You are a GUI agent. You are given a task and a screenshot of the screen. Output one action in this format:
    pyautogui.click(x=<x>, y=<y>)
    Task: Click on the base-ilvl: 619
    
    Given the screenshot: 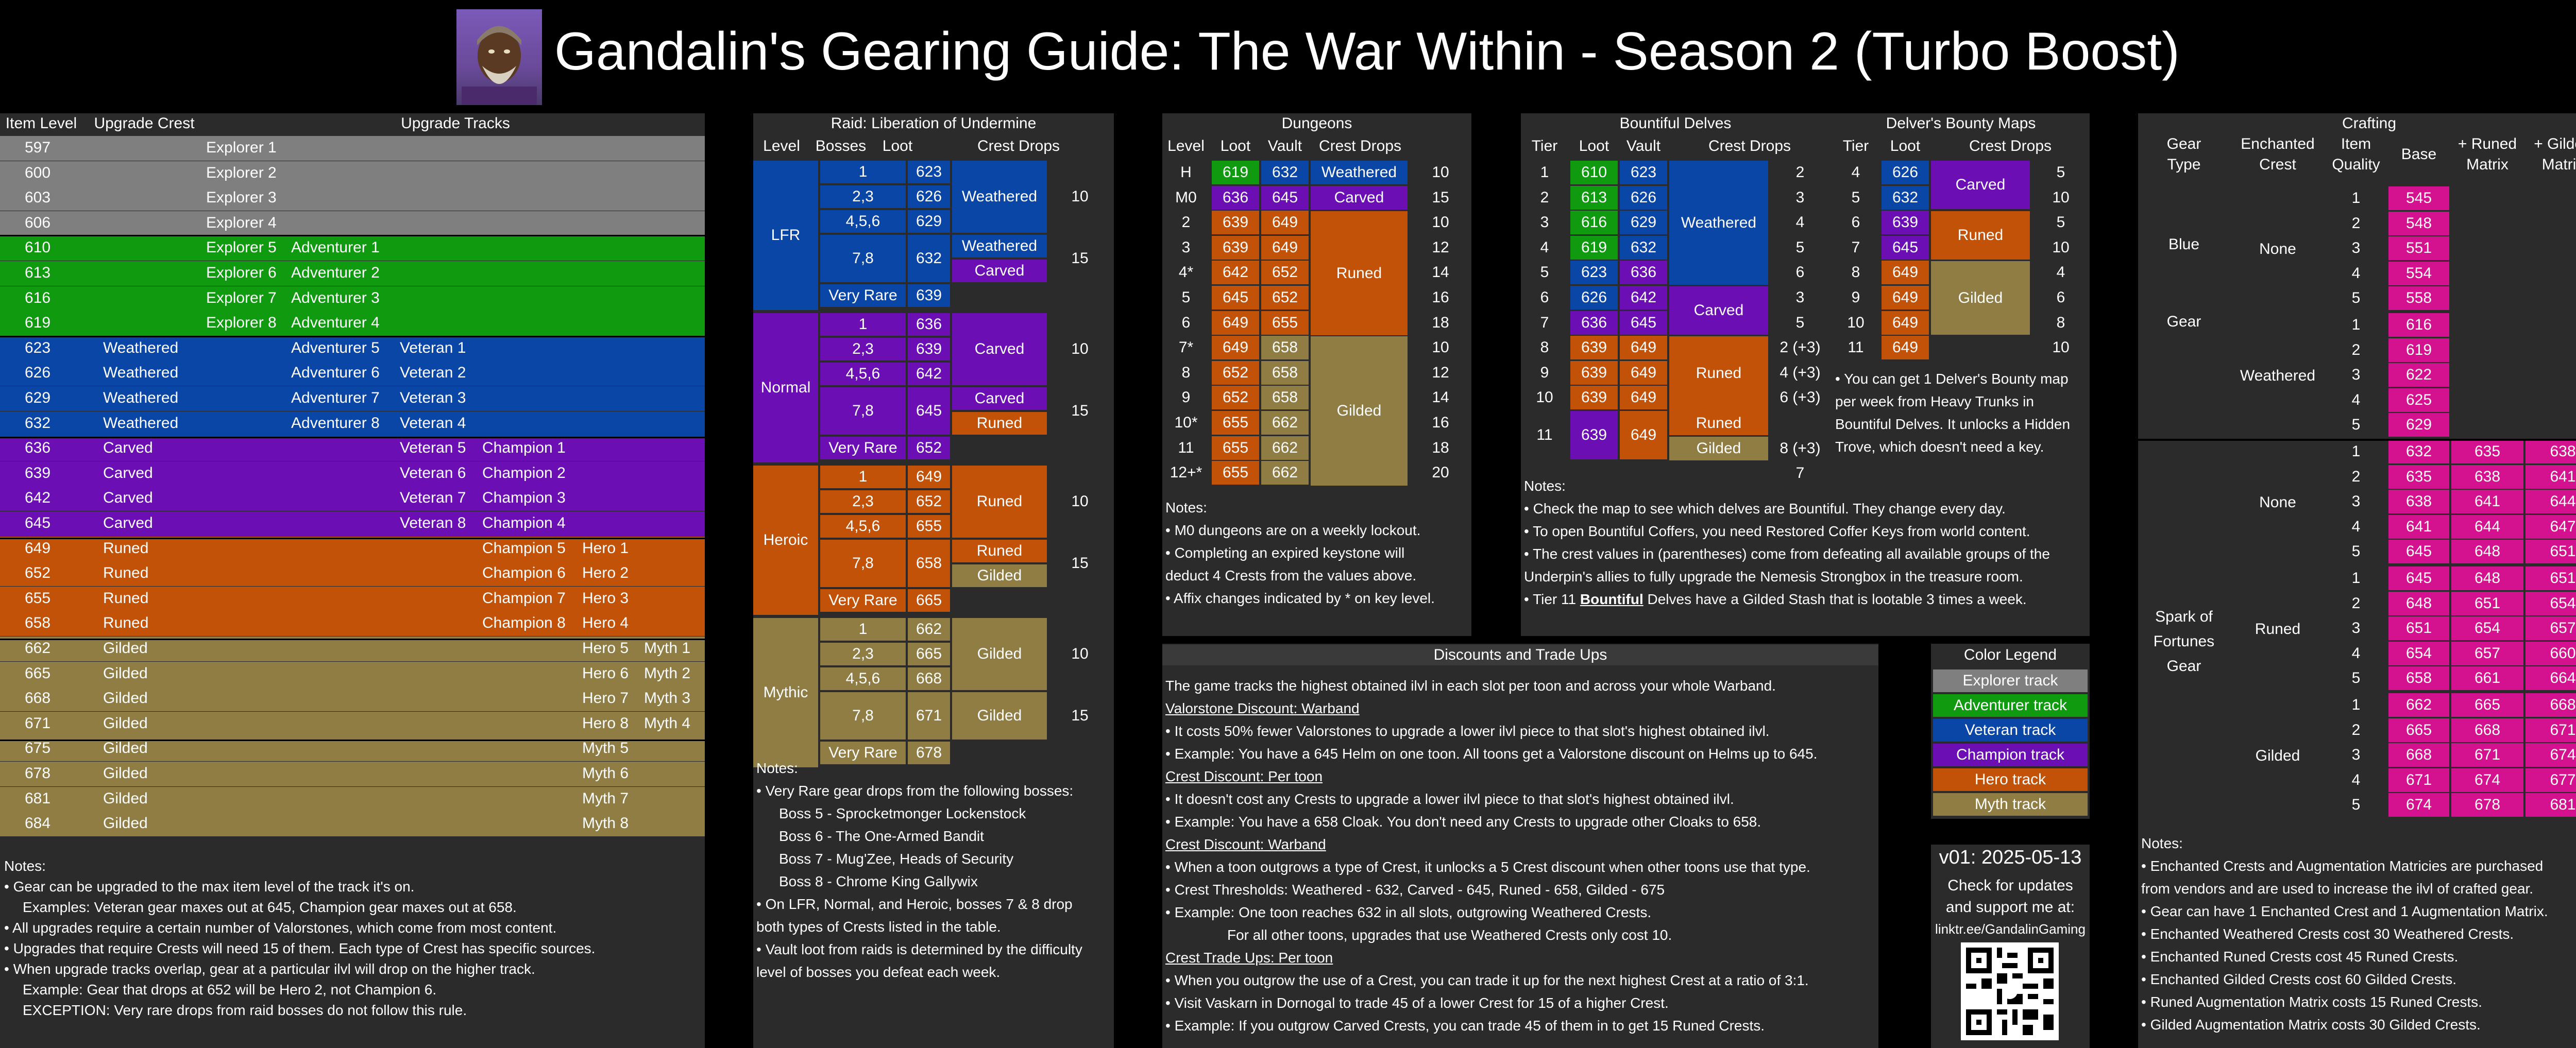 What is the action you would take?
    pyautogui.click(x=2418, y=349)
    